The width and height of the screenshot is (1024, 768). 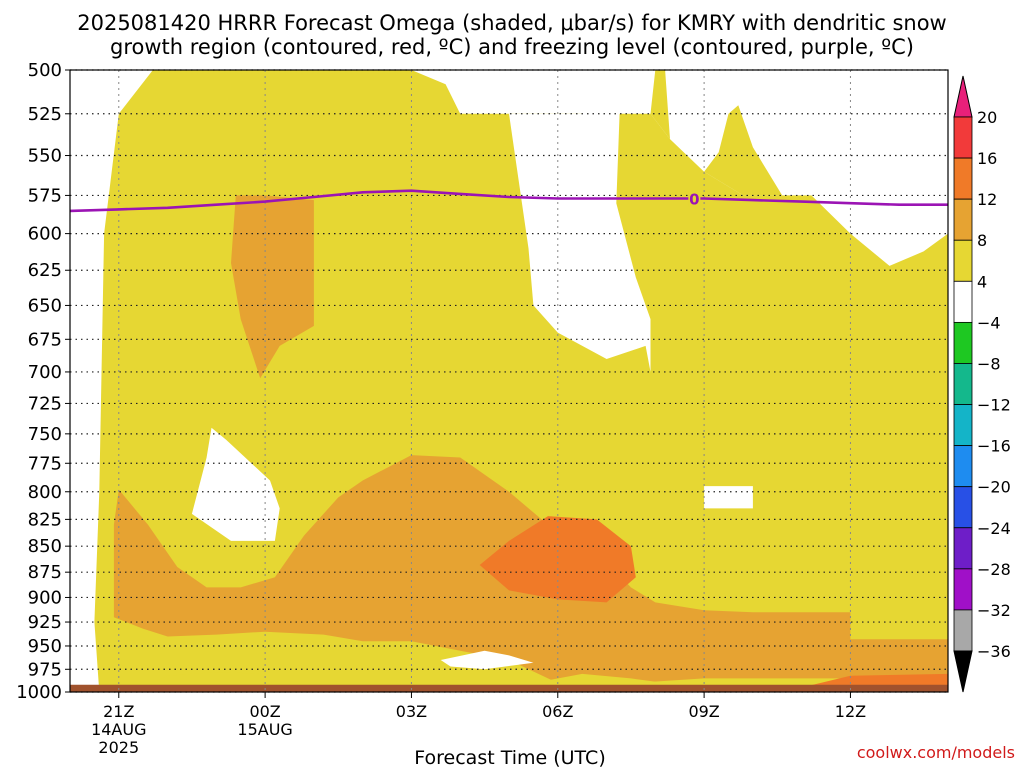 I want to click on x-tick-label: 14AUG, so click(x=118, y=729).